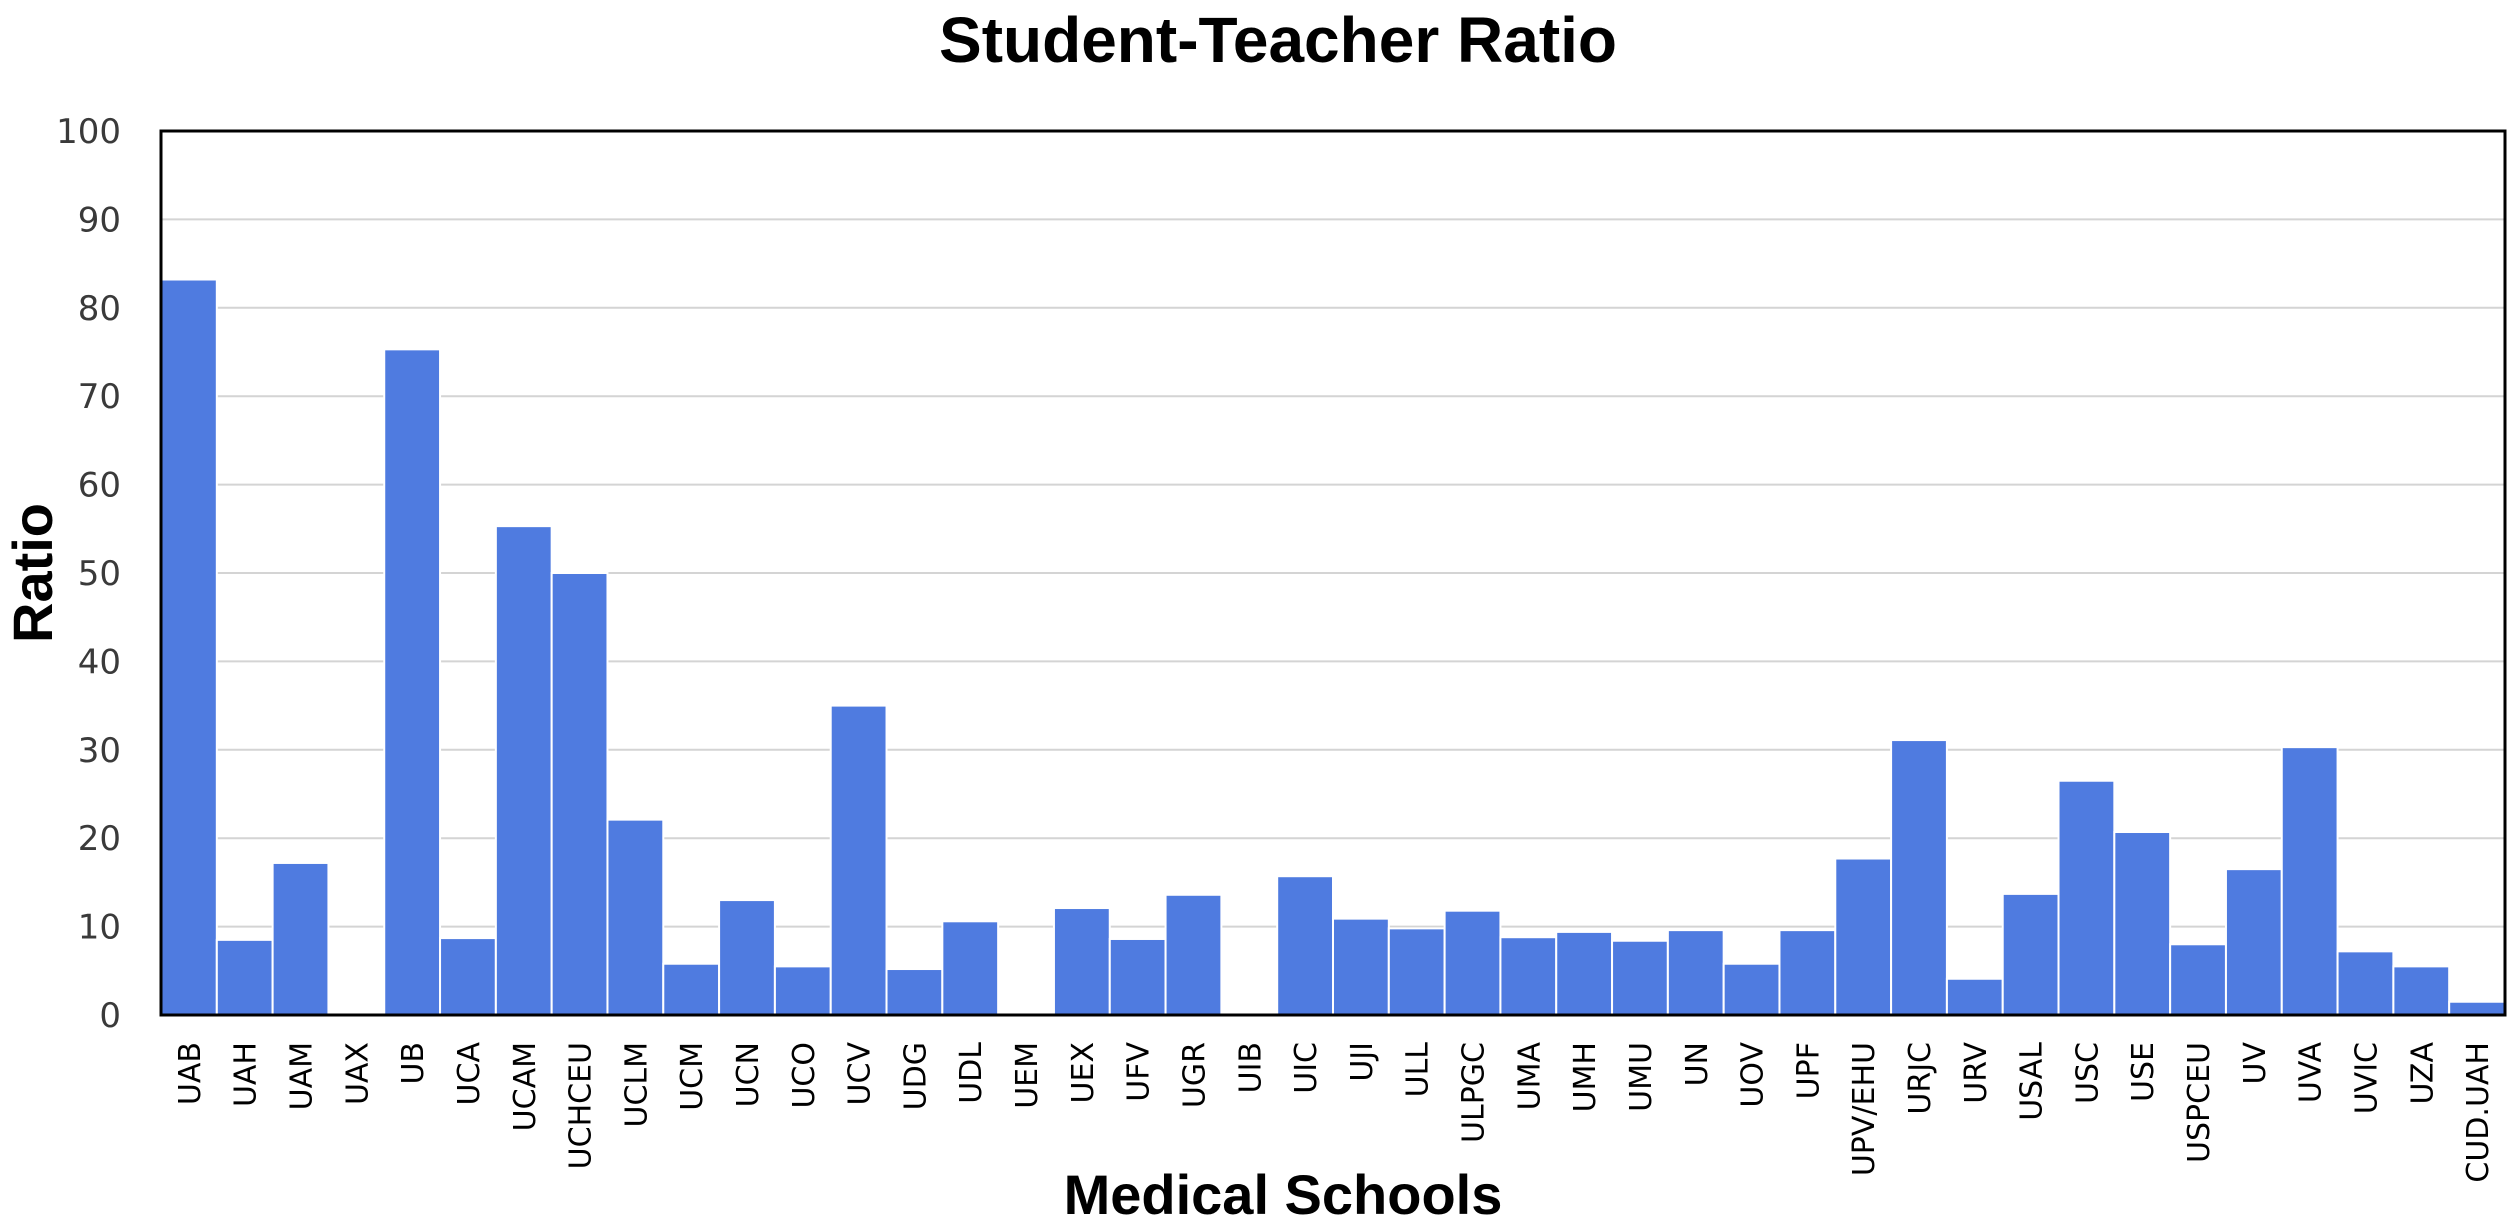  Describe the element at coordinates (99, 662) in the screenshot. I see `y-tick-label: 40` at that location.